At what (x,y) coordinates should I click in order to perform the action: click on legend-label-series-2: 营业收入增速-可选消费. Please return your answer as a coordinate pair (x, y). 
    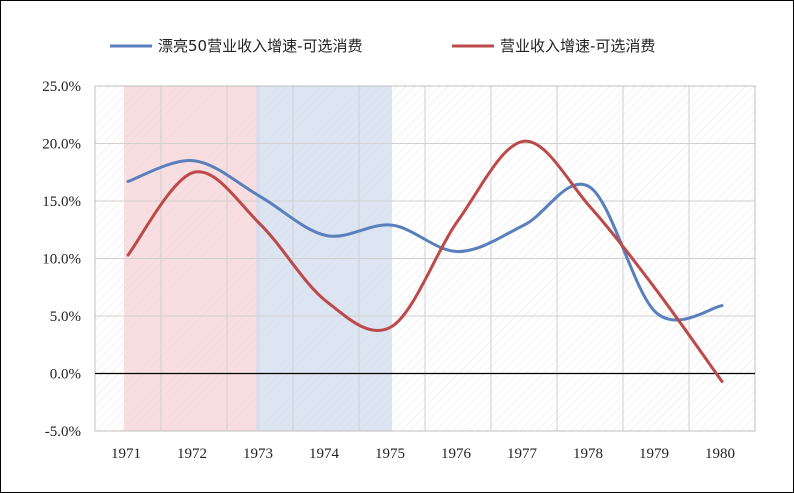
    Looking at the image, I should click on (577, 46).